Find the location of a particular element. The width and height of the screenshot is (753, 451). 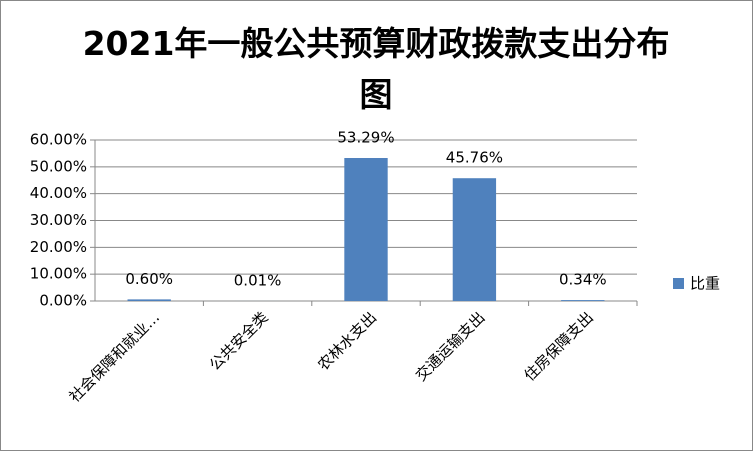

legend-swatch is located at coordinates (678, 283).